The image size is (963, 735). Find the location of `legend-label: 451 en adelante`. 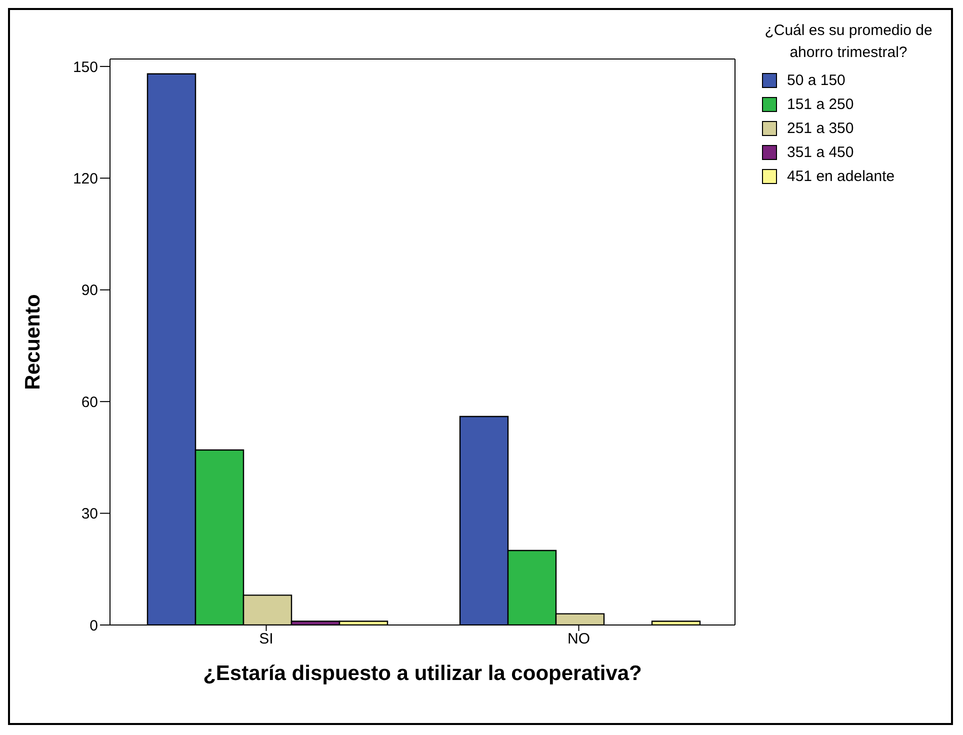

legend-label: 451 en adelante is located at coordinates (841, 176).